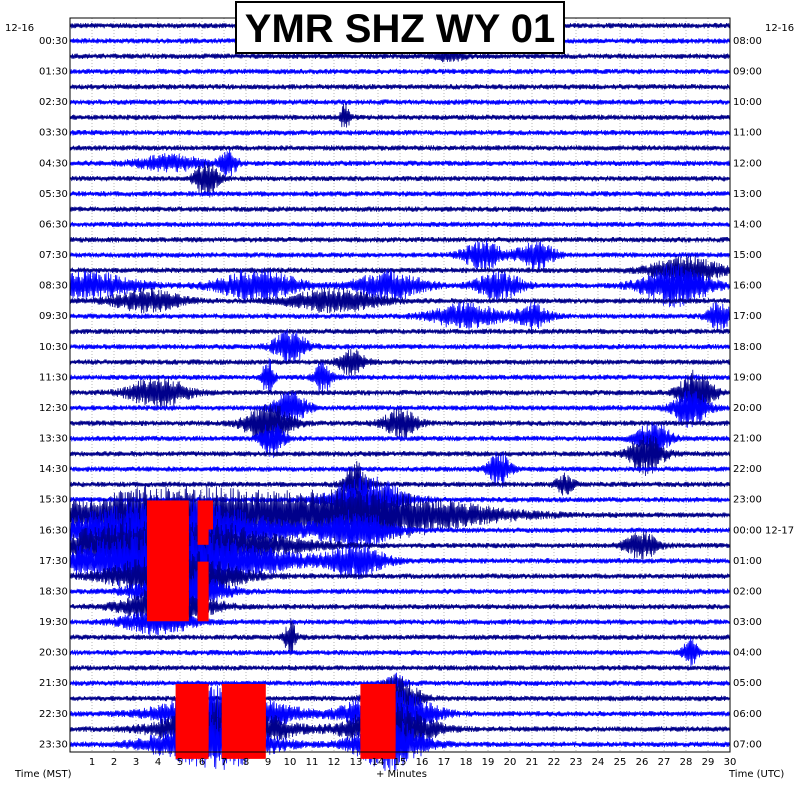 The image size is (800, 800). I want to click on date-left: 12-16, so click(19, 28).